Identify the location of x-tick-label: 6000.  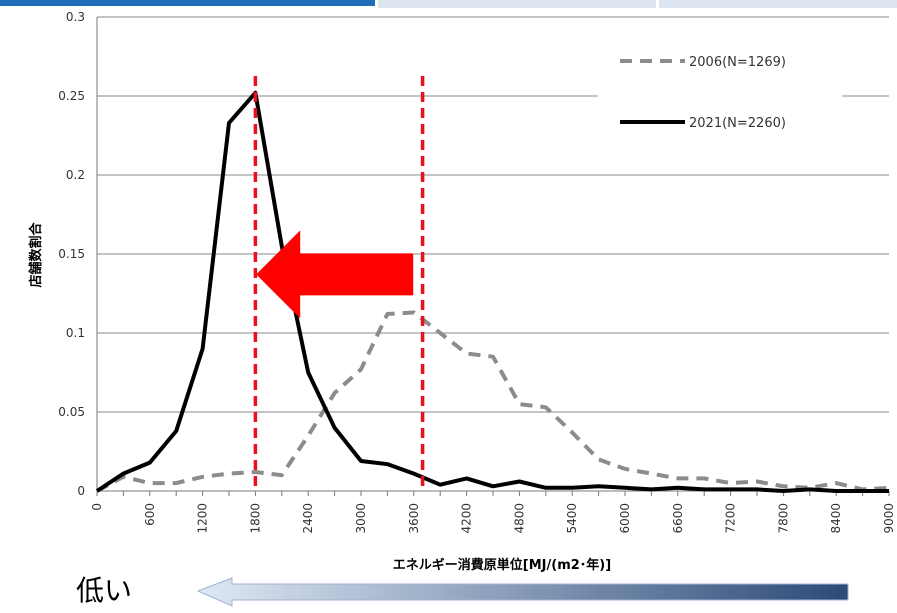
(625, 518).